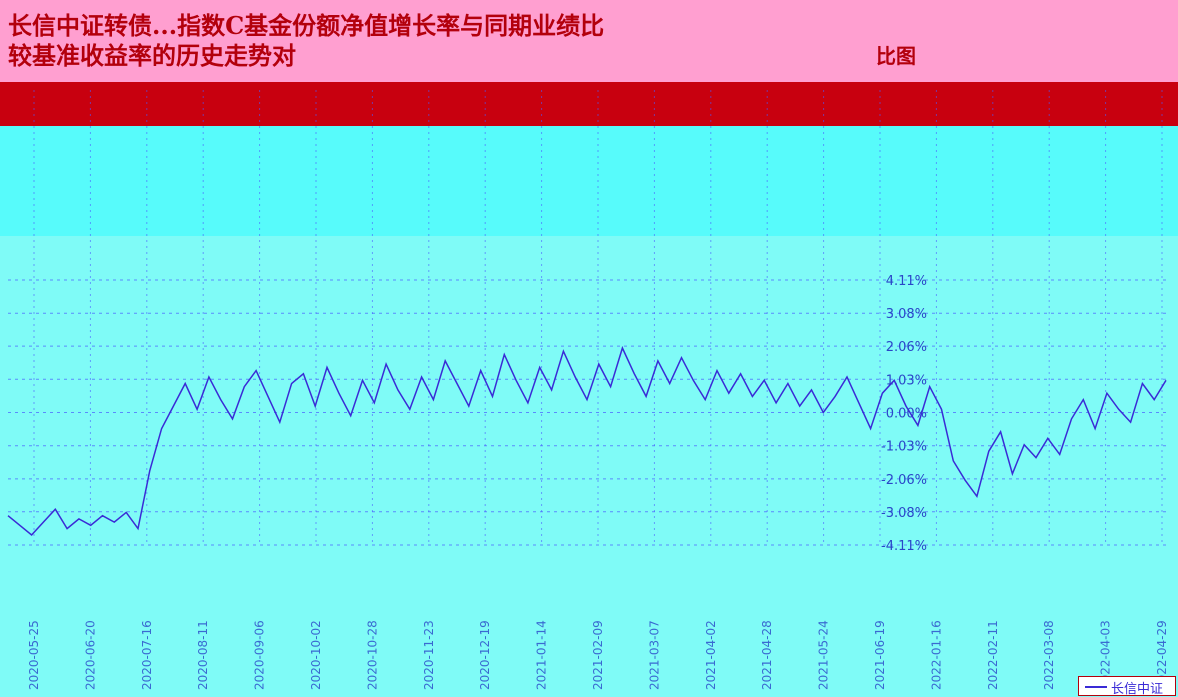 This screenshot has height=697, width=1178. What do you see at coordinates (906, 281) in the screenshot?
I see `y-tick-label: 4.11%` at bounding box center [906, 281].